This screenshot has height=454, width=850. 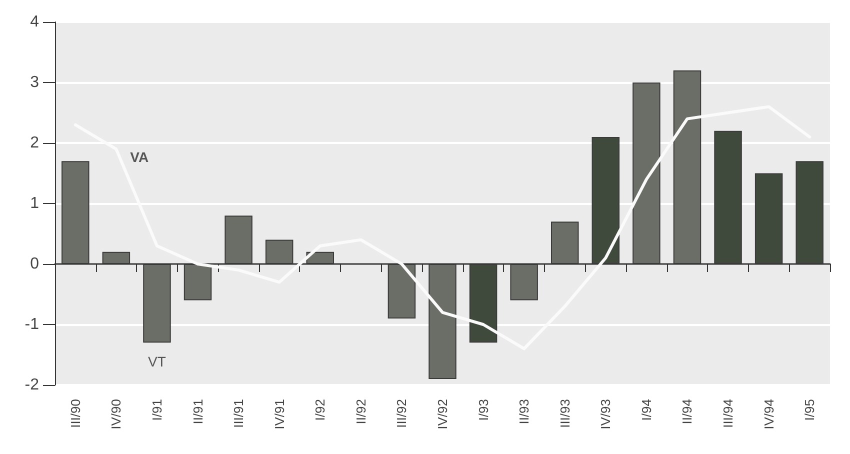 What do you see at coordinates (35, 203) in the screenshot?
I see `y-tick-label: 1` at bounding box center [35, 203].